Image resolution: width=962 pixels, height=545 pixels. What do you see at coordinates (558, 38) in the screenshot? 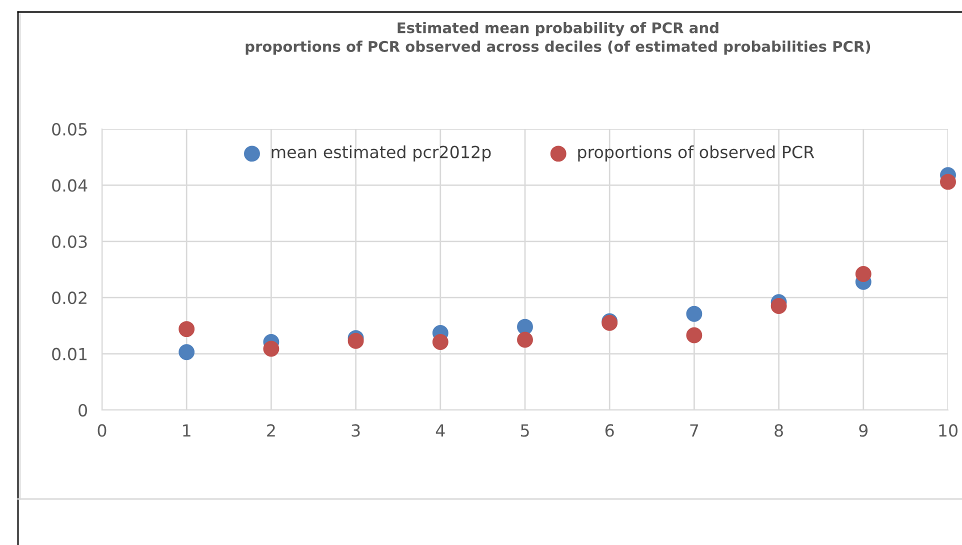
I see `chart-title: Estimated mean probability of PCR and proportions of PCR observed across deciles (of estimated probabilities PCR)` at bounding box center [558, 38].